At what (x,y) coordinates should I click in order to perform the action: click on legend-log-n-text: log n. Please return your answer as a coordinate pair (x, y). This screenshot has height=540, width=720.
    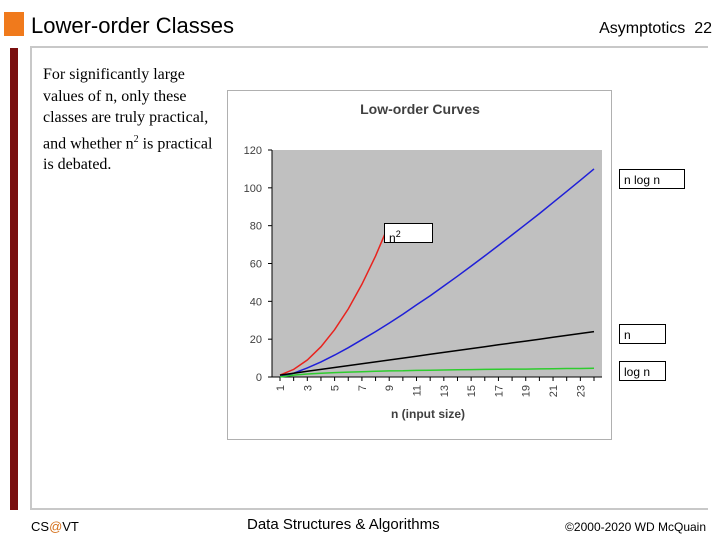
    Looking at the image, I should click on (637, 372).